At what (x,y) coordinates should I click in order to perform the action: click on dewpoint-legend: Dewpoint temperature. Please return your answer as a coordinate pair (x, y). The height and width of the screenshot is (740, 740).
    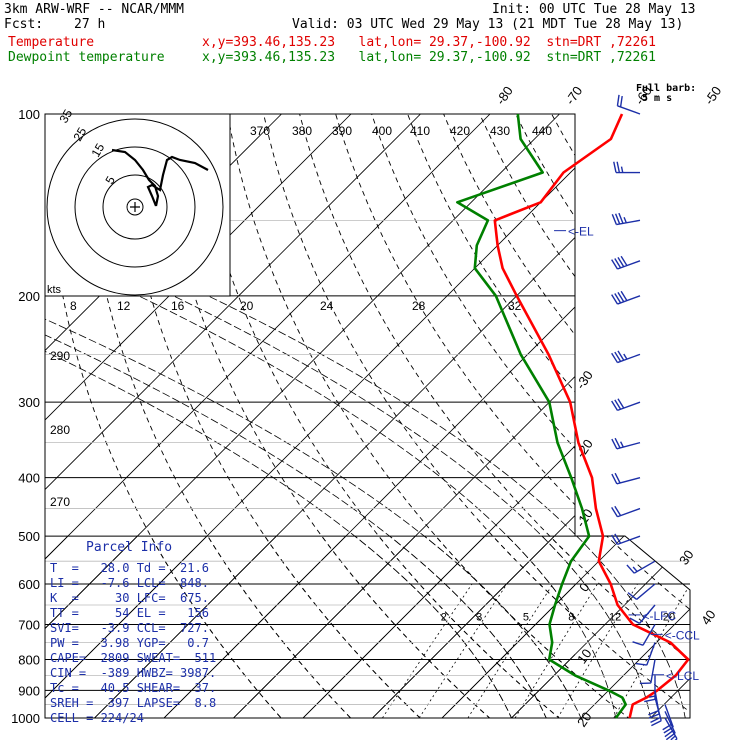
    Looking at the image, I should click on (86, 57).